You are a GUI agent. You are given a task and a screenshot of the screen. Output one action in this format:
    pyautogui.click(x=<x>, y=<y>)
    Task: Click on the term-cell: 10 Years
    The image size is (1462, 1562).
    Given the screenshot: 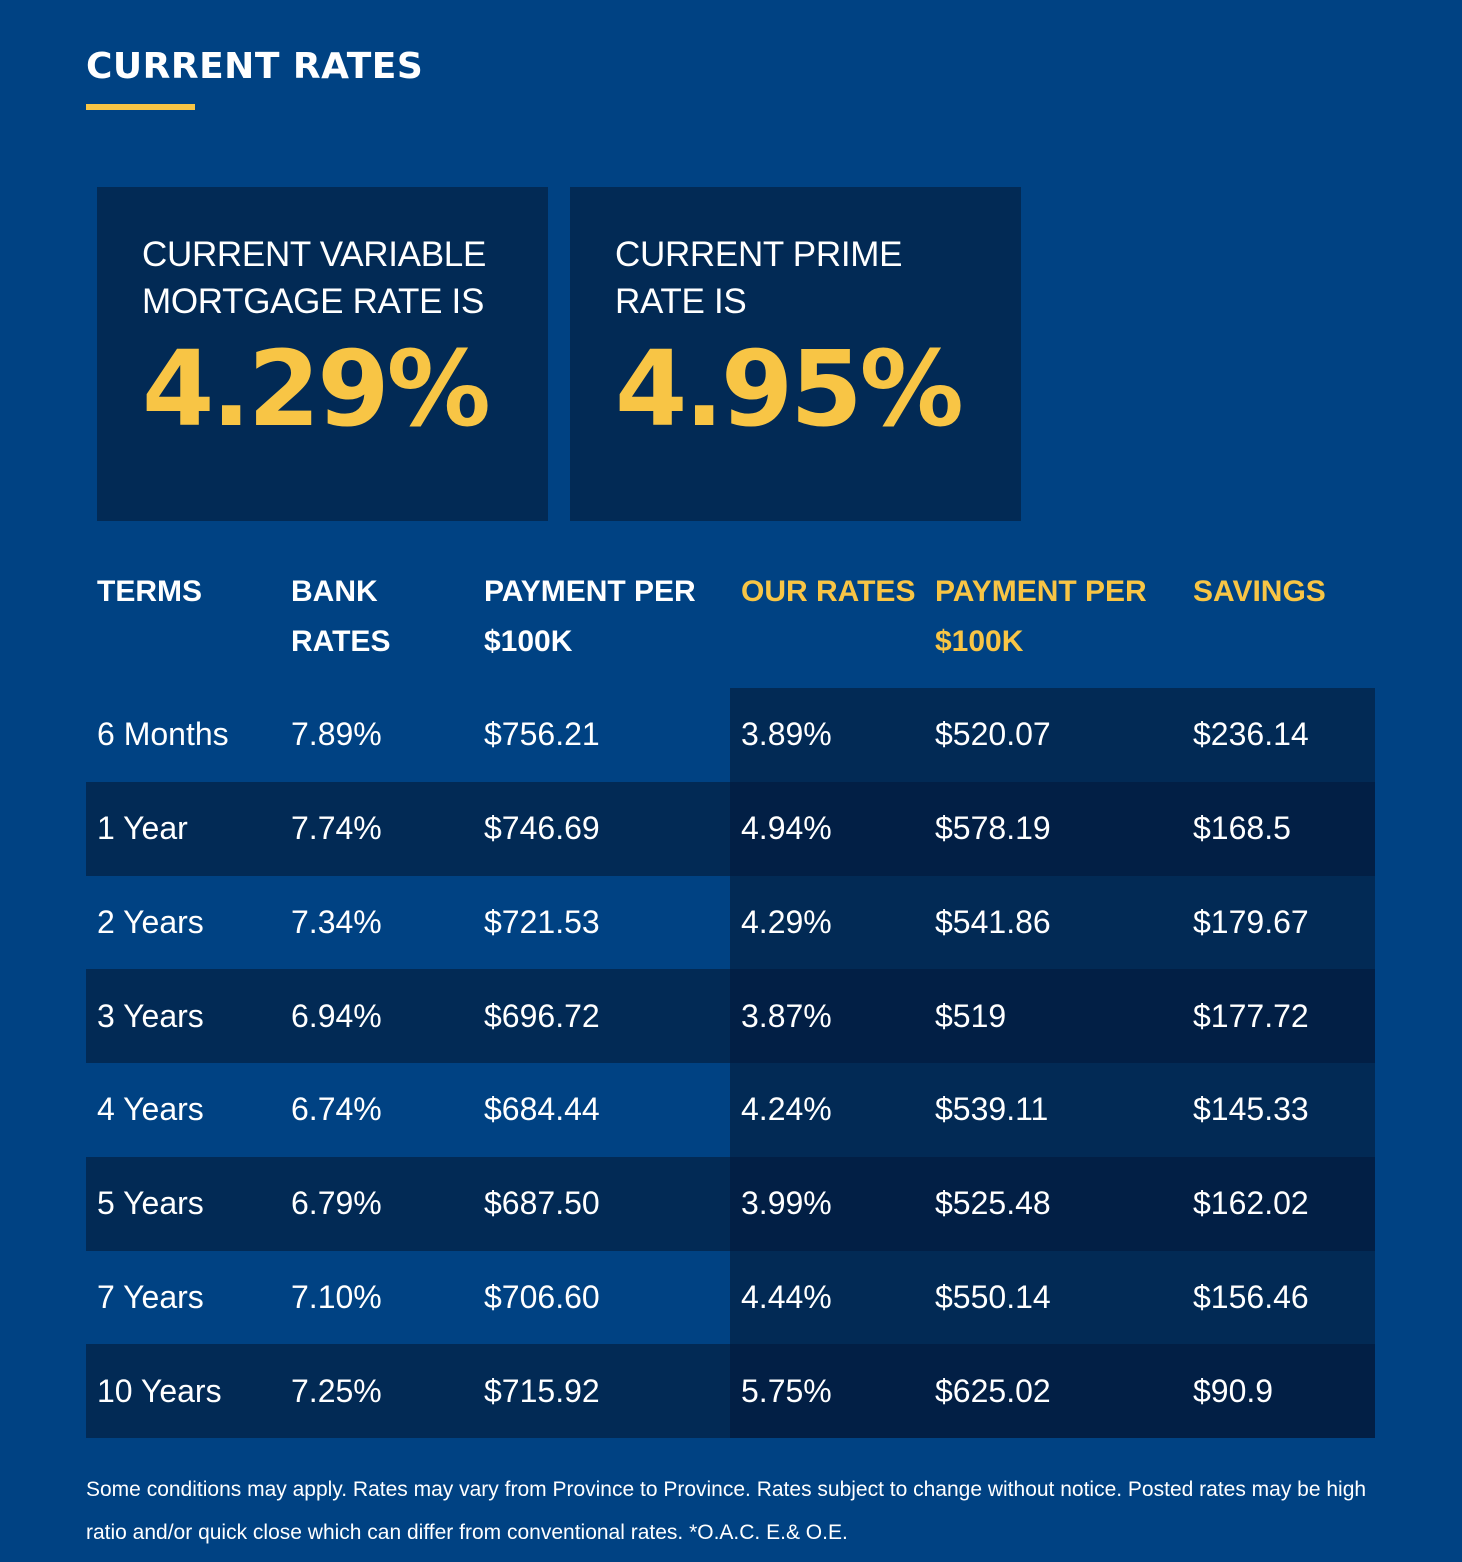 What is the action you would take?
    pyautogui.click(x=159, y=1390)
    